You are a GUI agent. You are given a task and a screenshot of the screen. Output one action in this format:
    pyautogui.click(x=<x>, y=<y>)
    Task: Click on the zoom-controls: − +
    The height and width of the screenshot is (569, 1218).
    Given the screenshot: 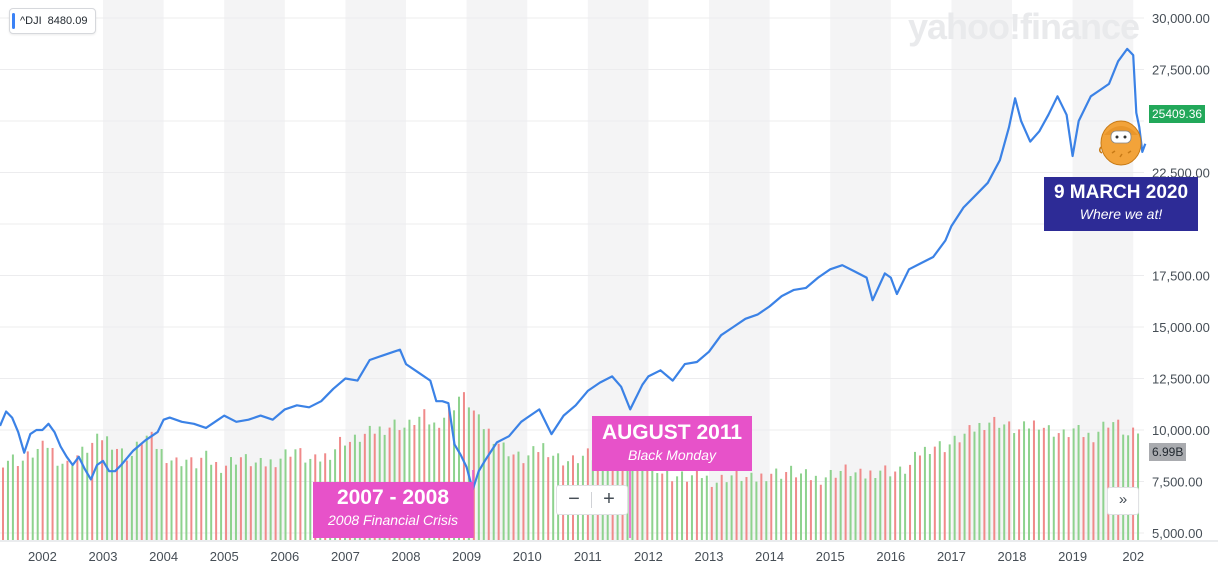 What is the action you would take?
    pyautogui.click(x=592, y=500)
    